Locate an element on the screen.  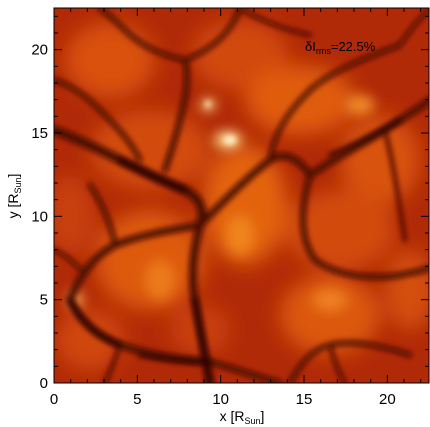
x-tick-label: 0 is located at coordinates (54, 399).